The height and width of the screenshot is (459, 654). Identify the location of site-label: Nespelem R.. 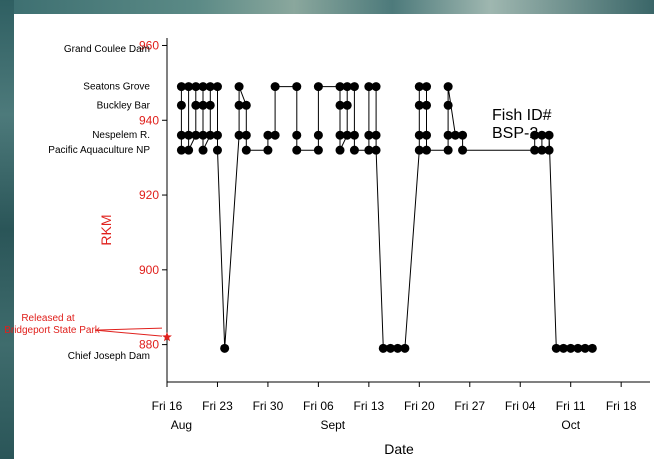
(121, 135).